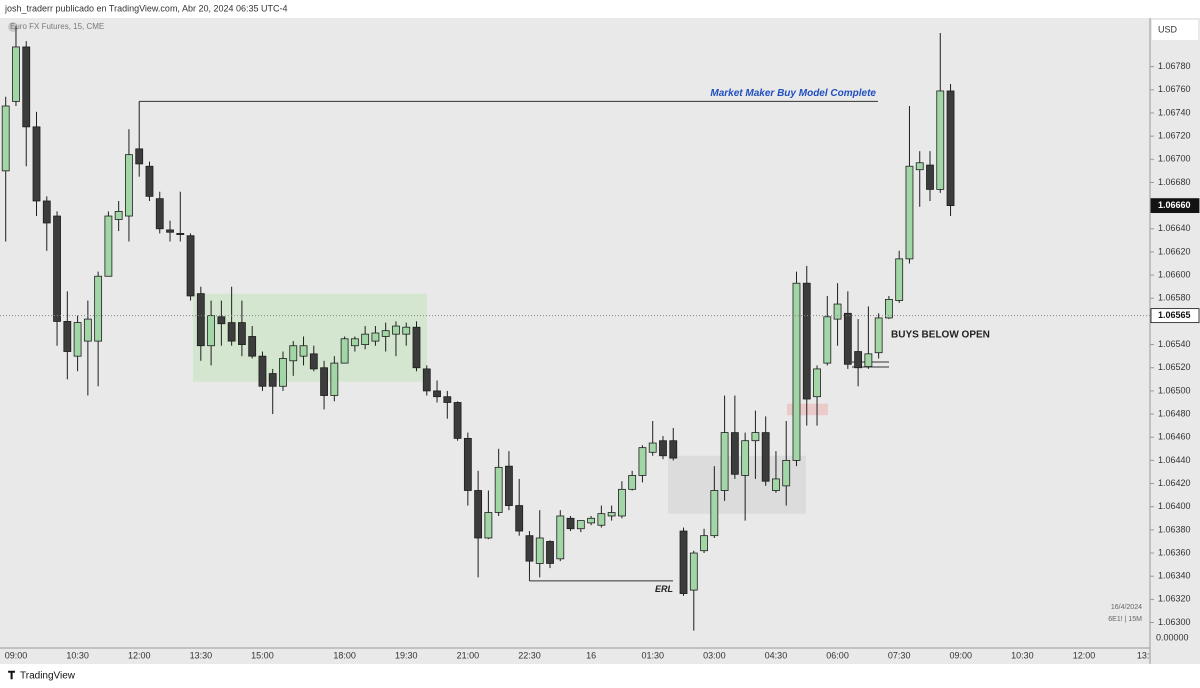 This screenshot has width=1200, height=688. I want to click on footer-brand: TradingView, so click(48, 676).